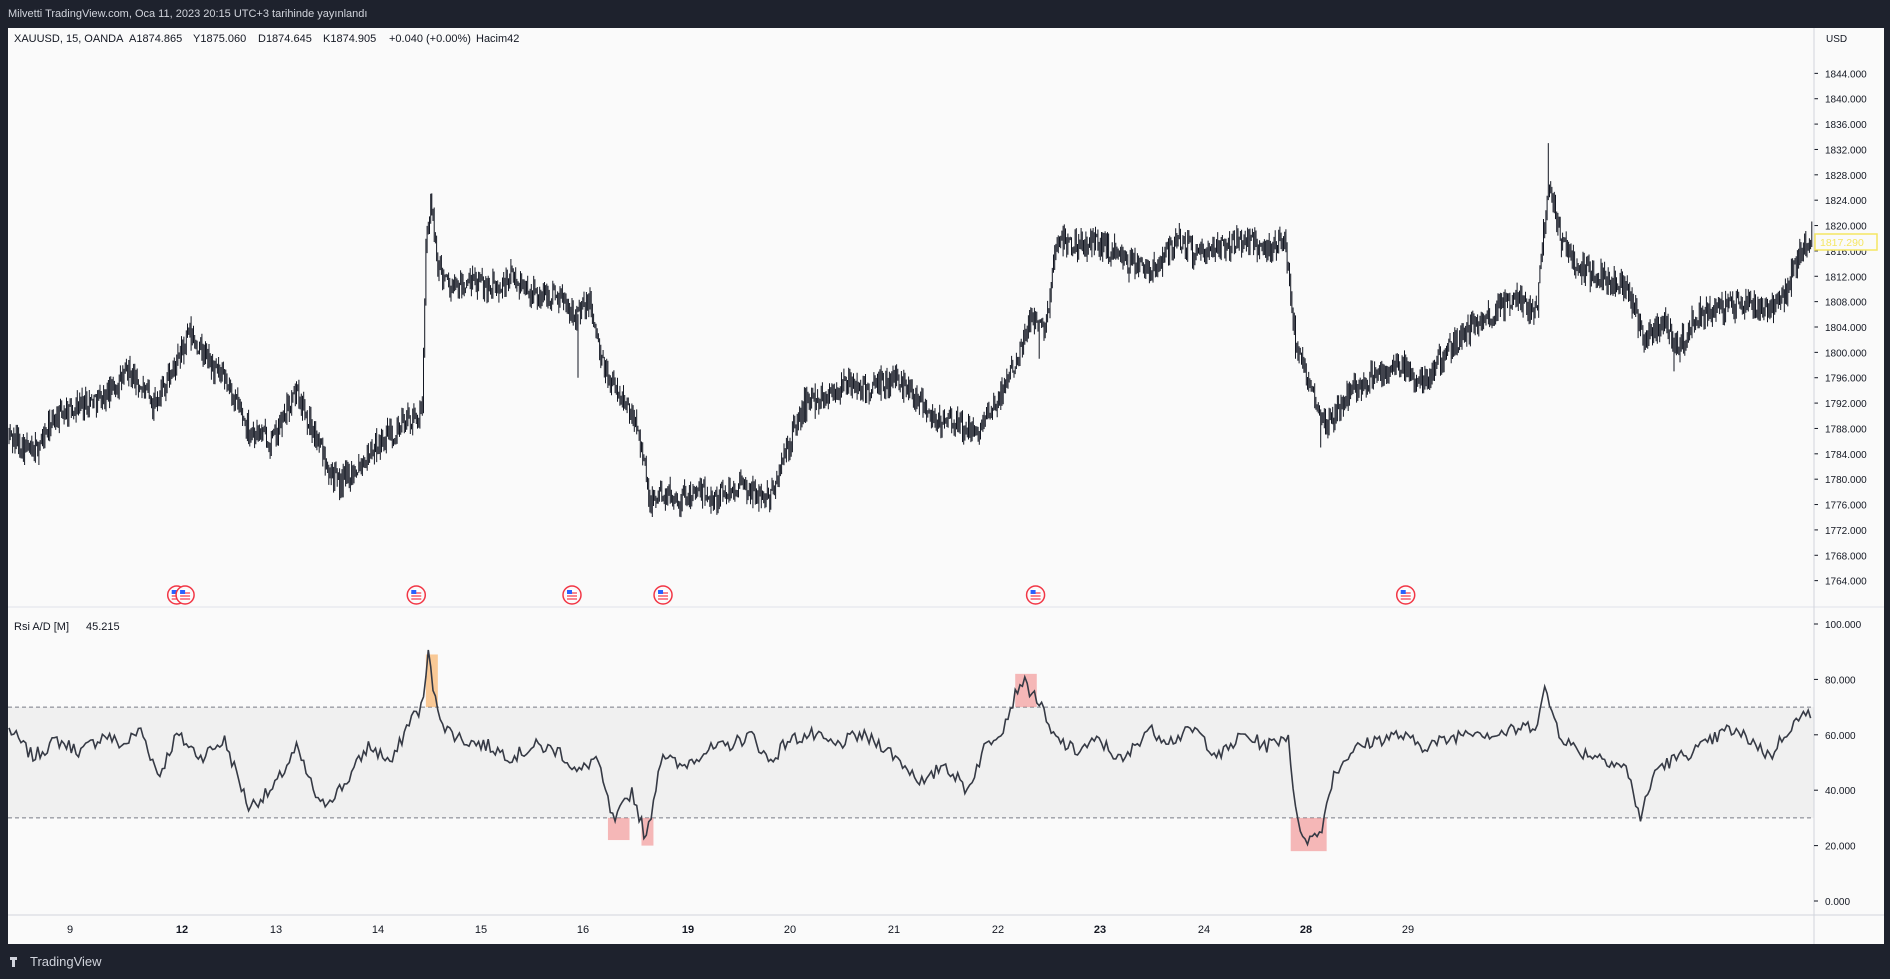 The height and width of the screenshot is (979, 1890). I want to click on tradingview-logo: TradingView, so click(56, 961).